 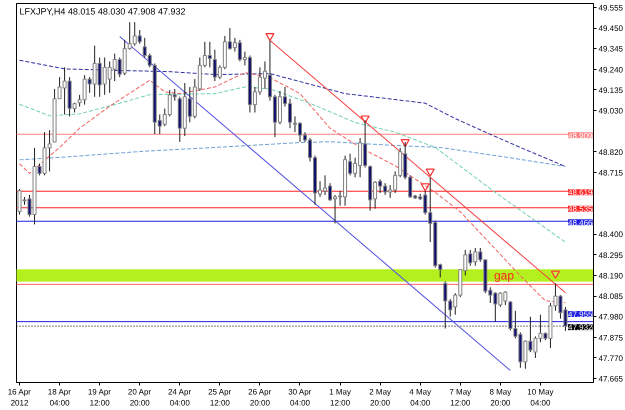 What do you see at coordinates (611, 358) in the screenshot?
I see `y-tick-label: 47.770` at bounding box center [611, 358].